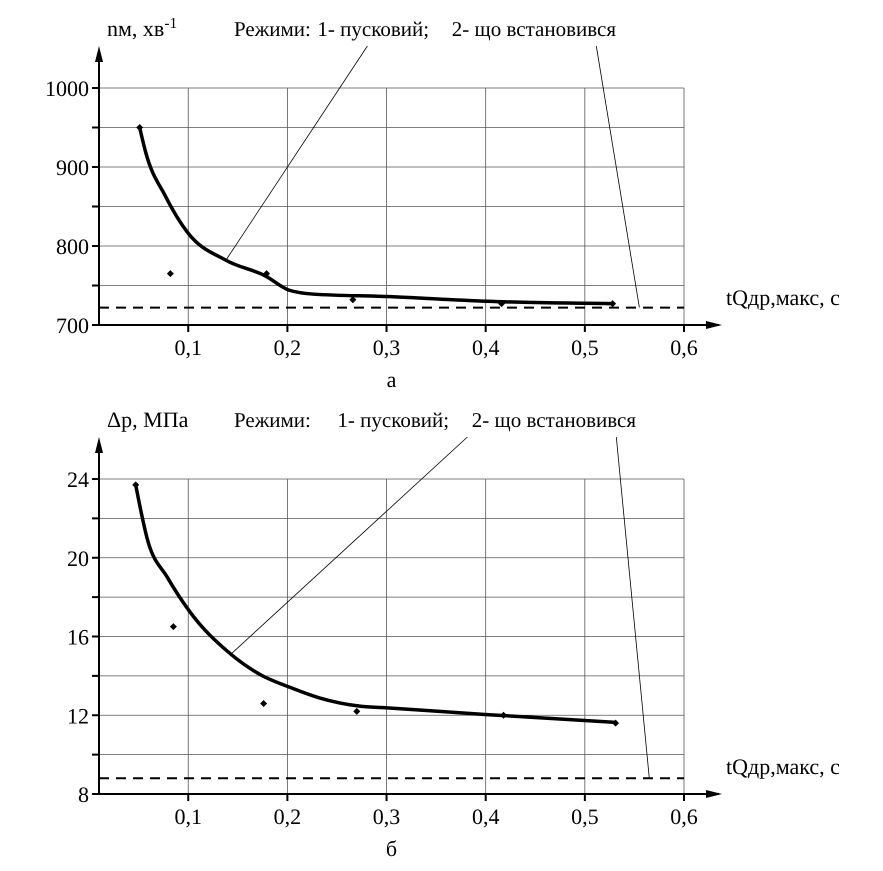 The image size is (883, 871). I want to click on text: б, so click(392, 848).